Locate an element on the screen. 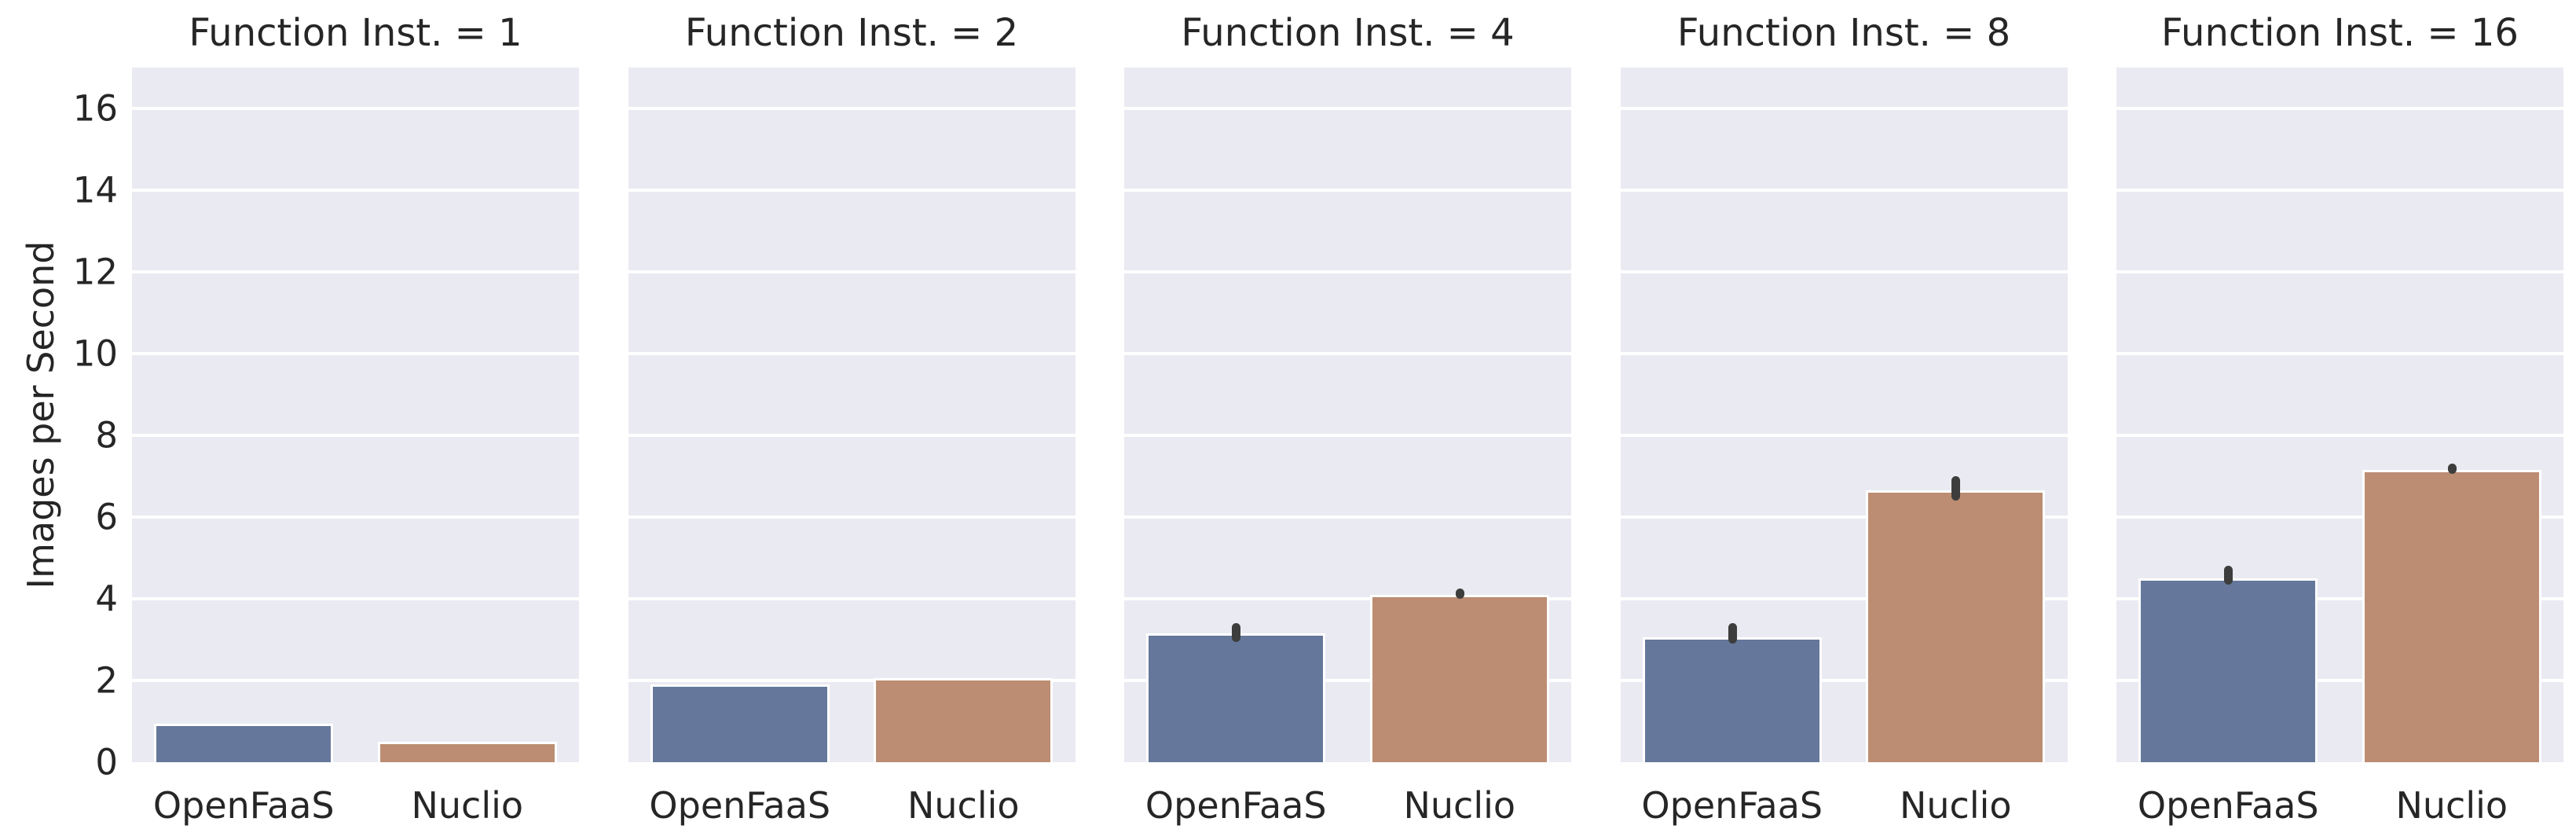 The height and width of the screenshot is (840, 2576). y-tick-label: 6 is located at coordinates (106, 517).